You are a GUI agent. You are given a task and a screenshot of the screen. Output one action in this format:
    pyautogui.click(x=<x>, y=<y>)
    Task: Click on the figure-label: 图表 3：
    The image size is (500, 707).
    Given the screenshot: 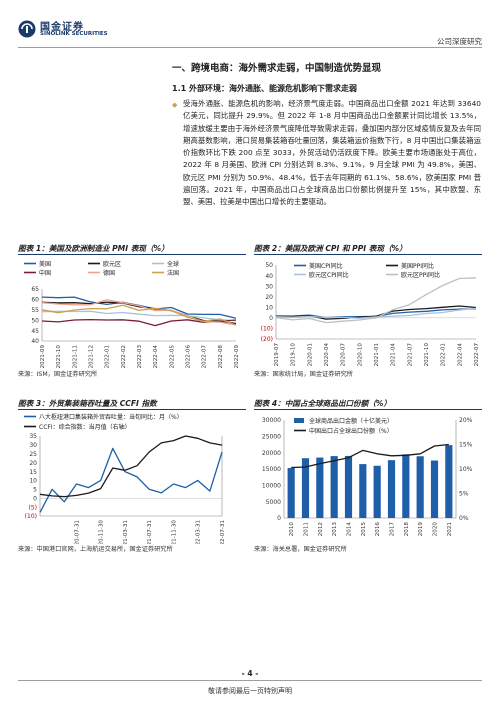 What is the action you would take?
    pyautogui.click(x=33, y=403)
    